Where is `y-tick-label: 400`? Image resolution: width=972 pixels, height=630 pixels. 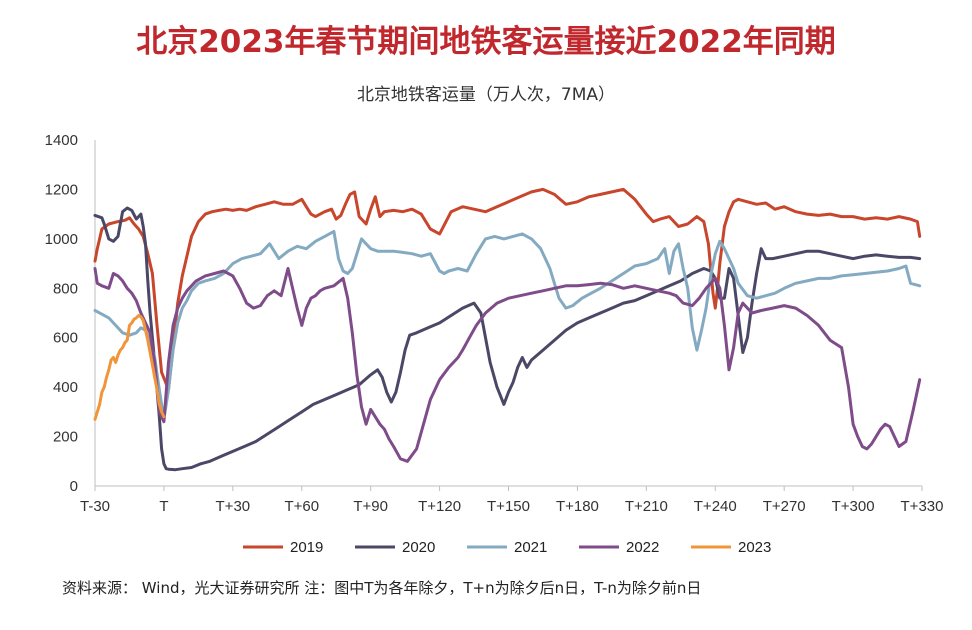
y-tick-label: 400 is located at coordinates (65, 387).